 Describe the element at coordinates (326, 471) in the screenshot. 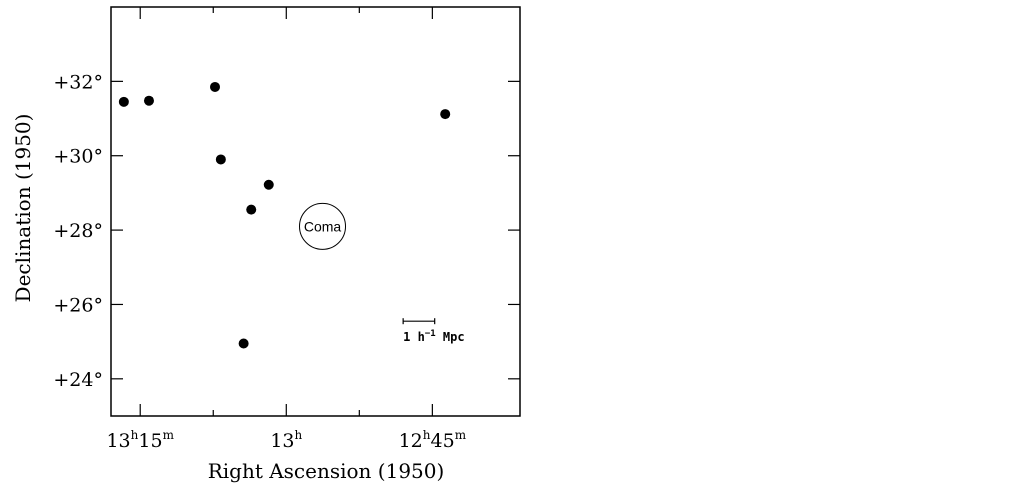

I see `x-axis-title: Right Ascension (1950)` at that location.